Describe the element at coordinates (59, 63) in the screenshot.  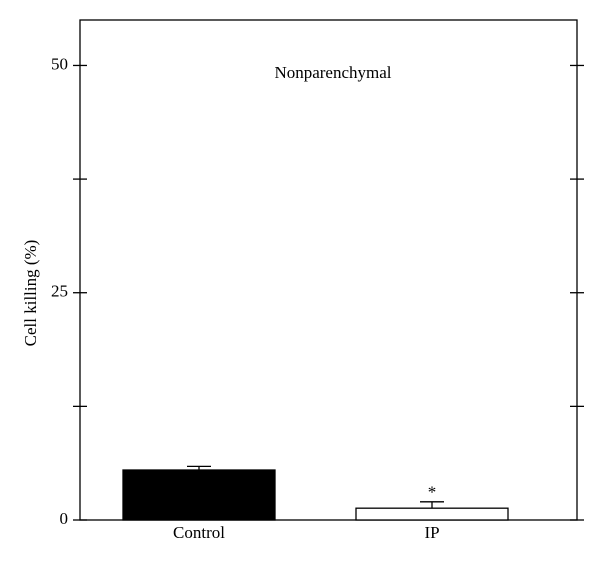
I see `y-tick-label: 50` at that location.